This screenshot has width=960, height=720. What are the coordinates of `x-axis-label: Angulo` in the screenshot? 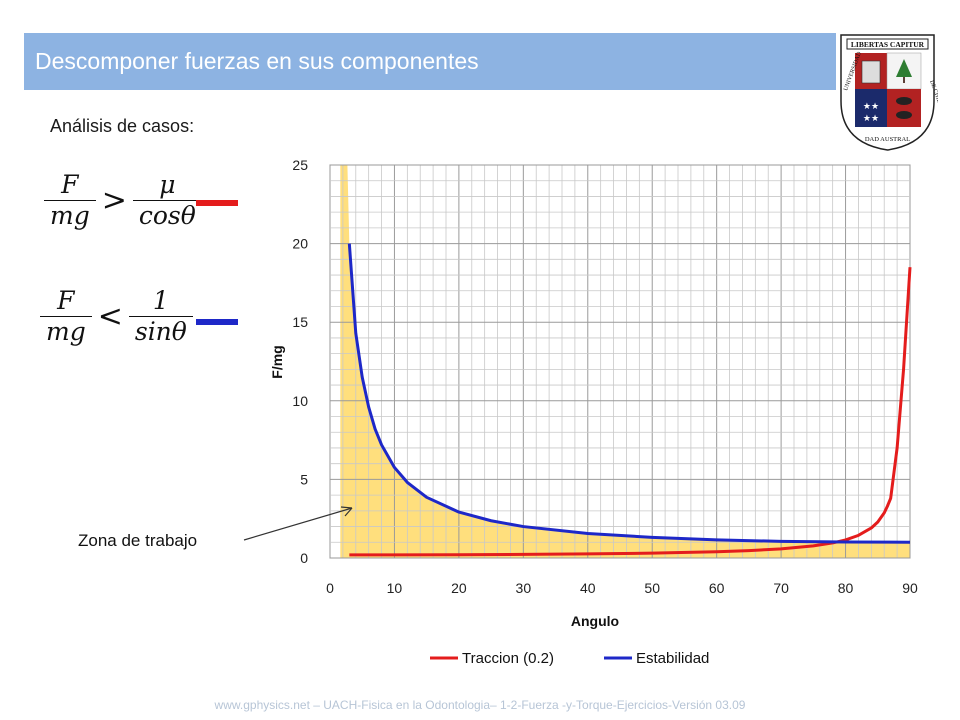 It's located at (595, 621).